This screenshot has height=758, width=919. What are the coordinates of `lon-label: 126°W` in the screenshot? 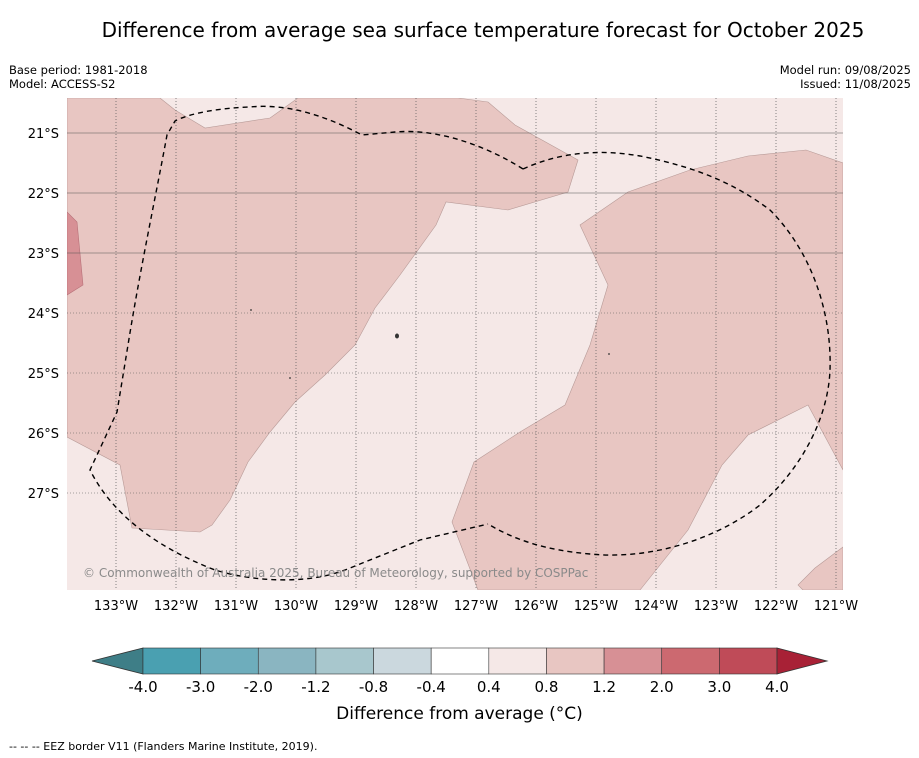 It's located at (536, 606).